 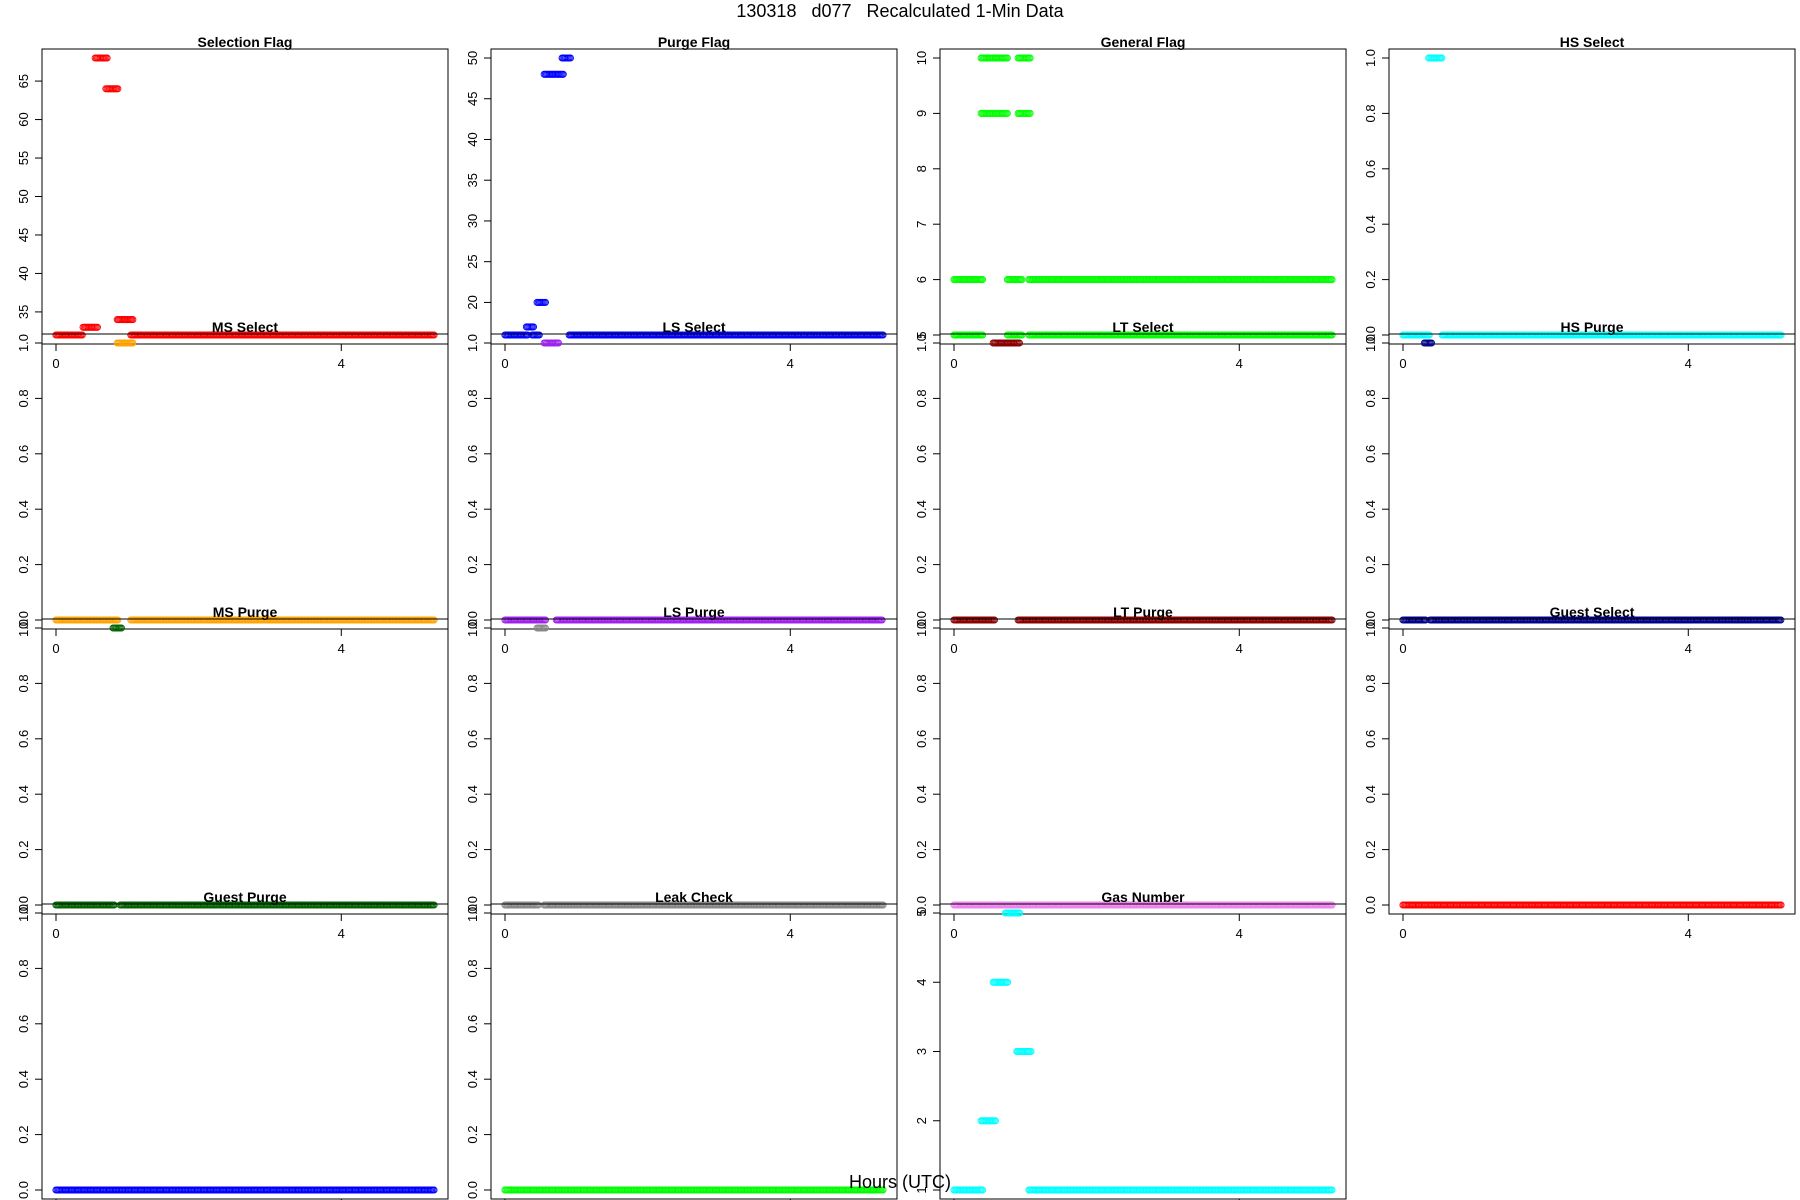 What do you see at coordinates (900, 11) in the screenshot?
I see `figure-title: 130318 d077 Recalculated 1-Min Data` at bounding box center [900, 11].